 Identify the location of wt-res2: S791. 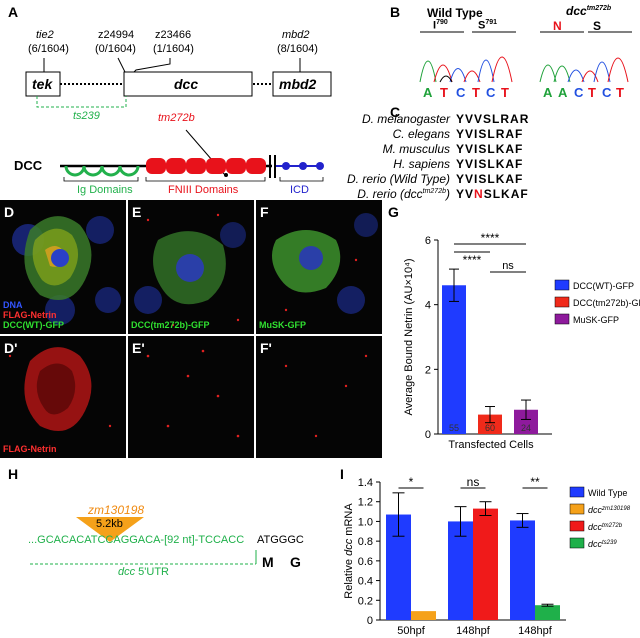
(488, 25).